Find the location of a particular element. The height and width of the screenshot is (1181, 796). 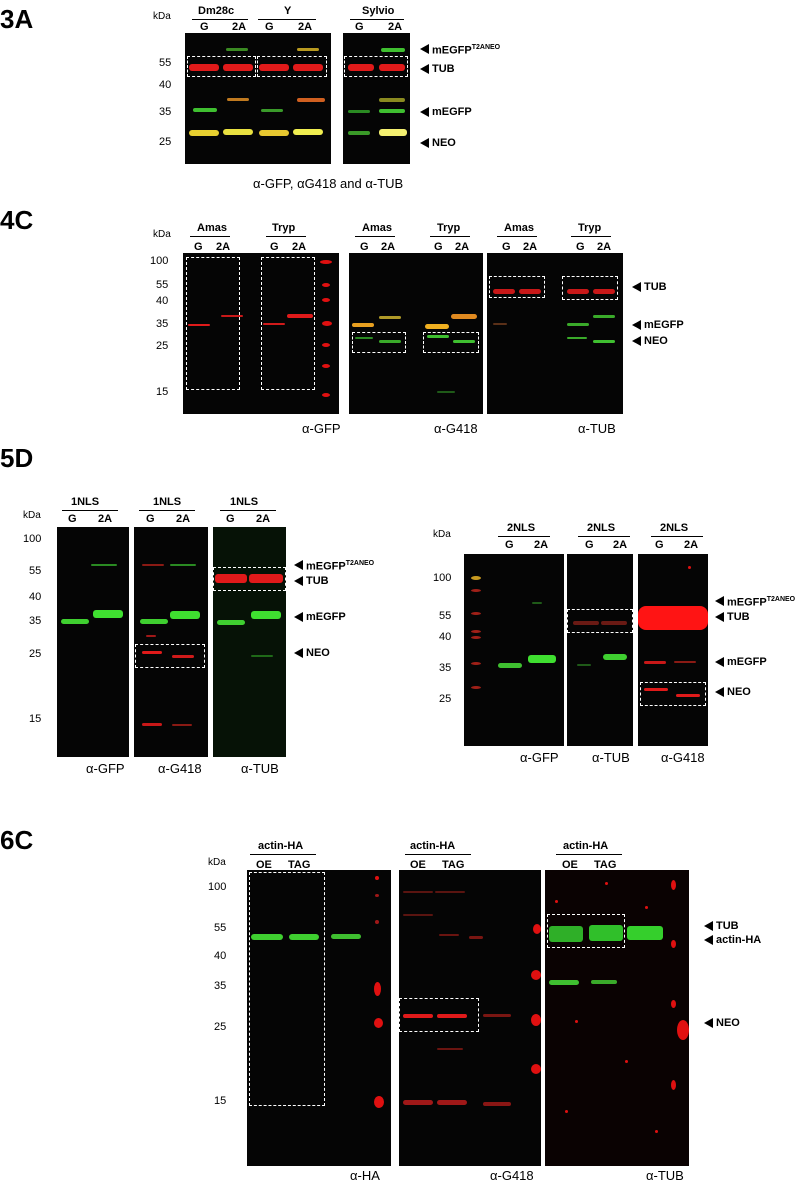

group-label: Tryp is located at coordinates (449, 228).